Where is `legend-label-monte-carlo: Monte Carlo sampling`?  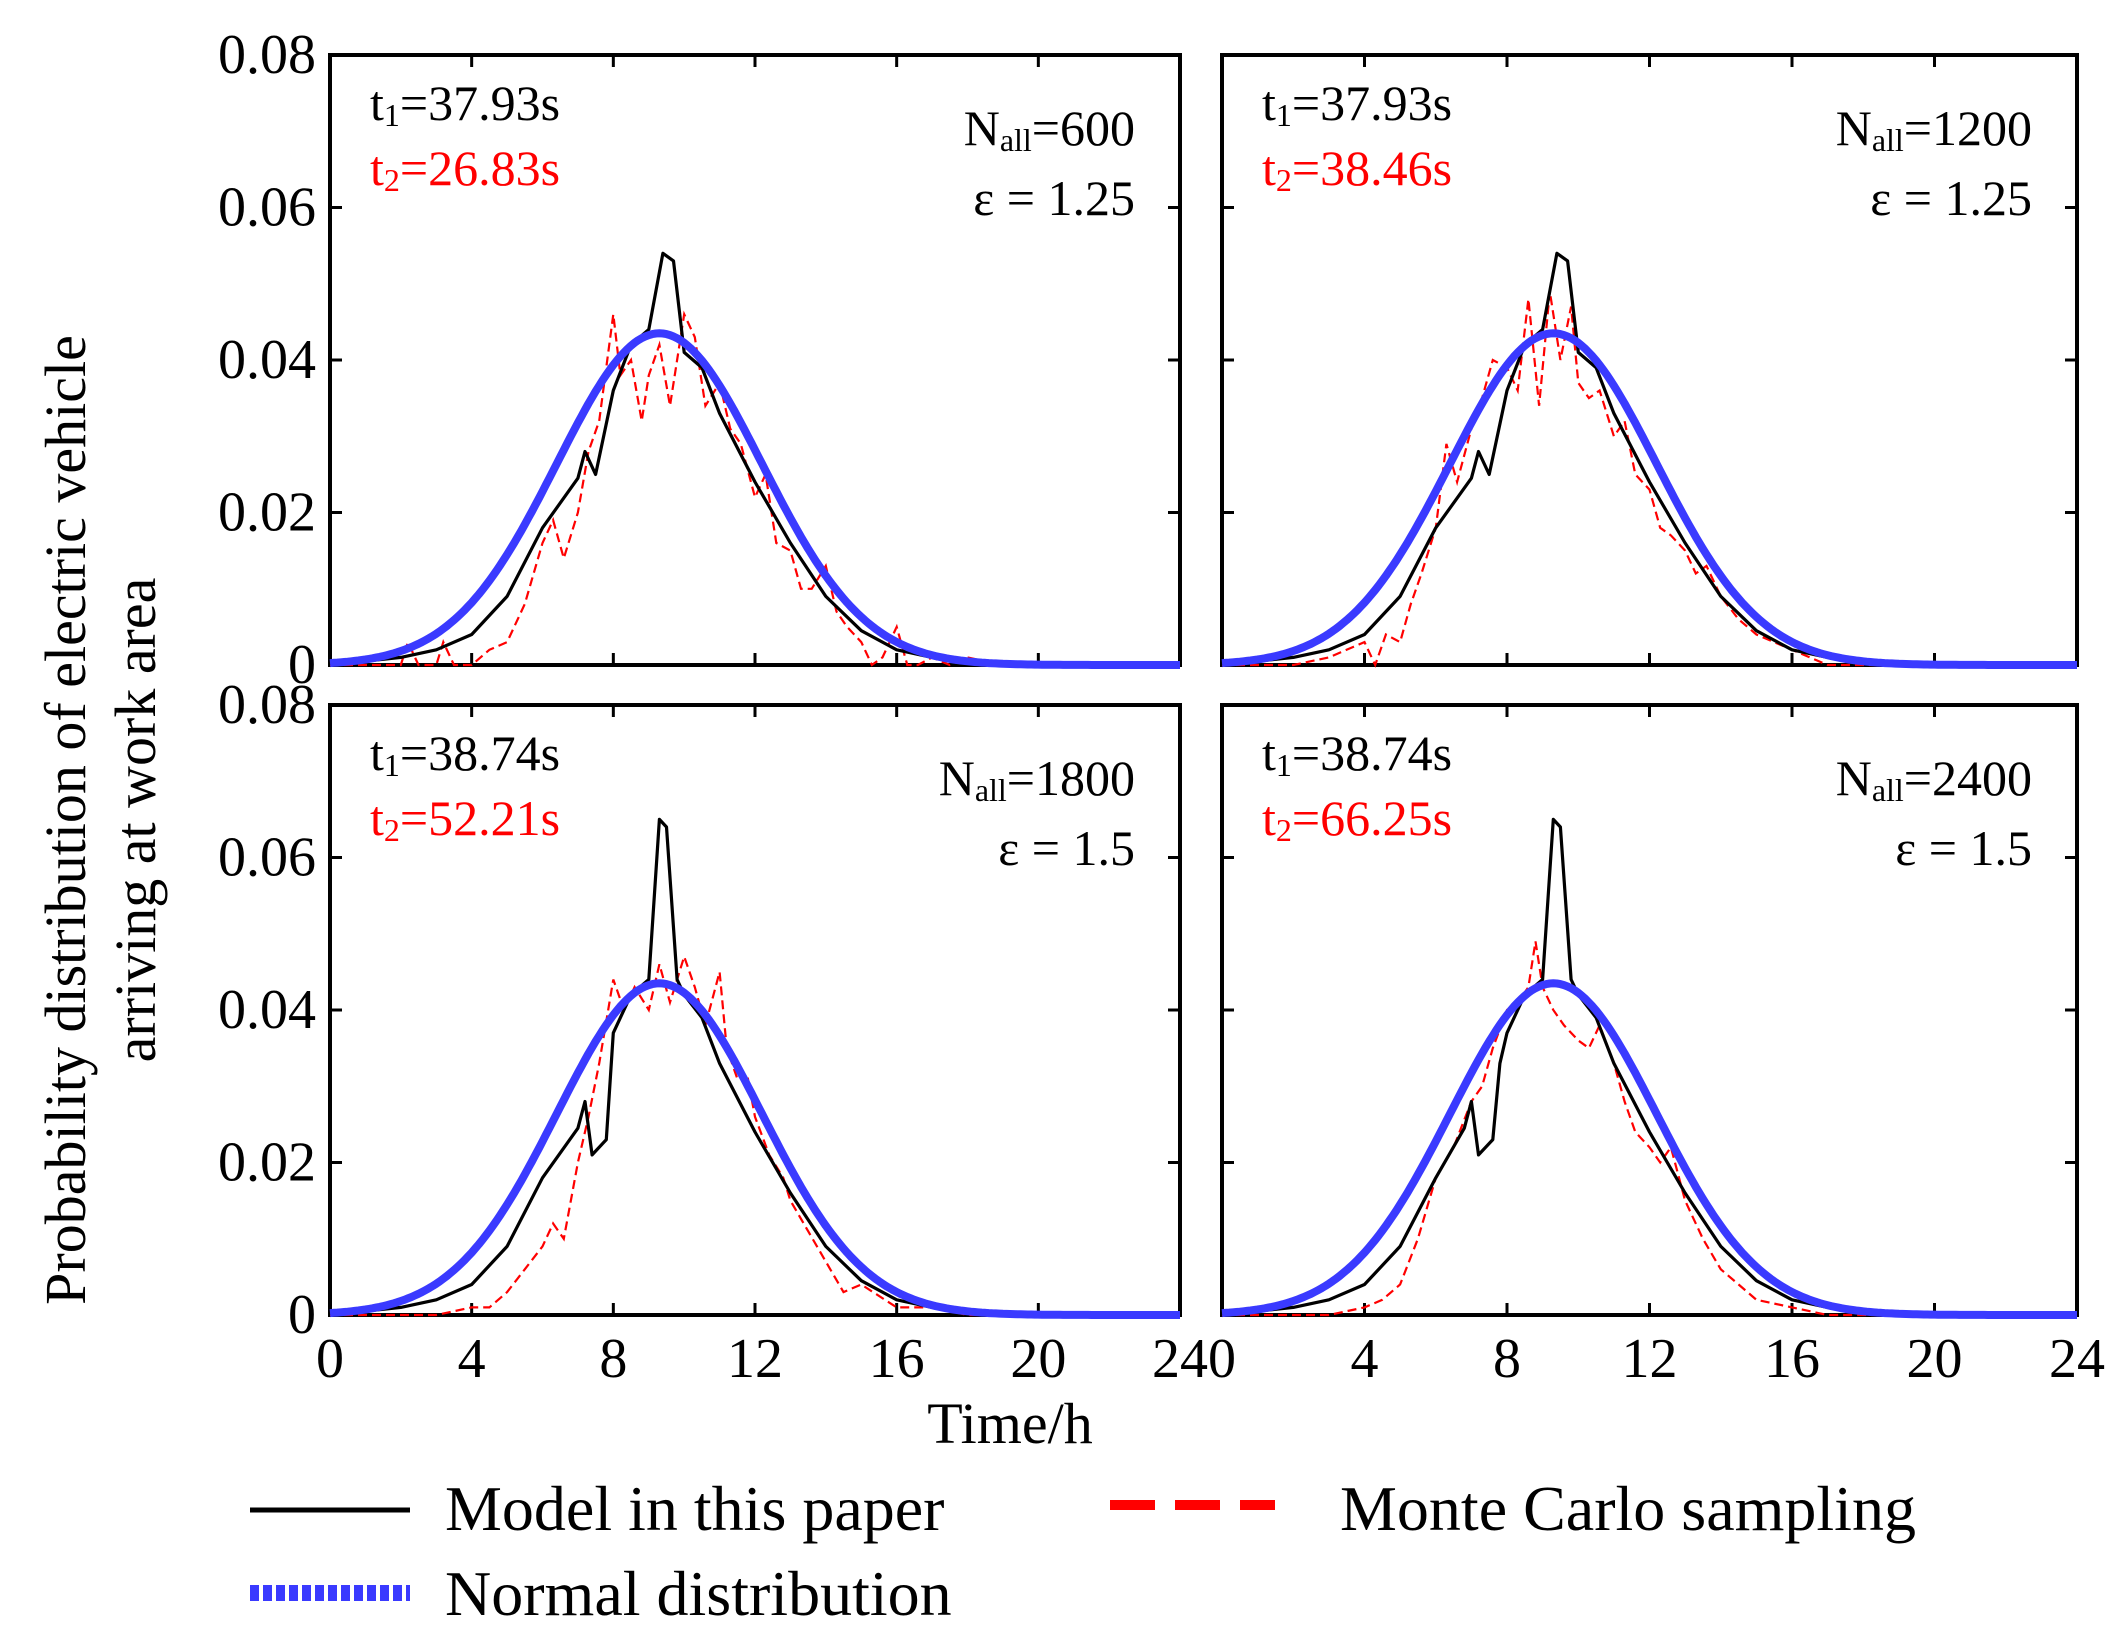 legend-label-monte-carlo: Monte Carlo sampling is located at coordinates (1628, 1508).